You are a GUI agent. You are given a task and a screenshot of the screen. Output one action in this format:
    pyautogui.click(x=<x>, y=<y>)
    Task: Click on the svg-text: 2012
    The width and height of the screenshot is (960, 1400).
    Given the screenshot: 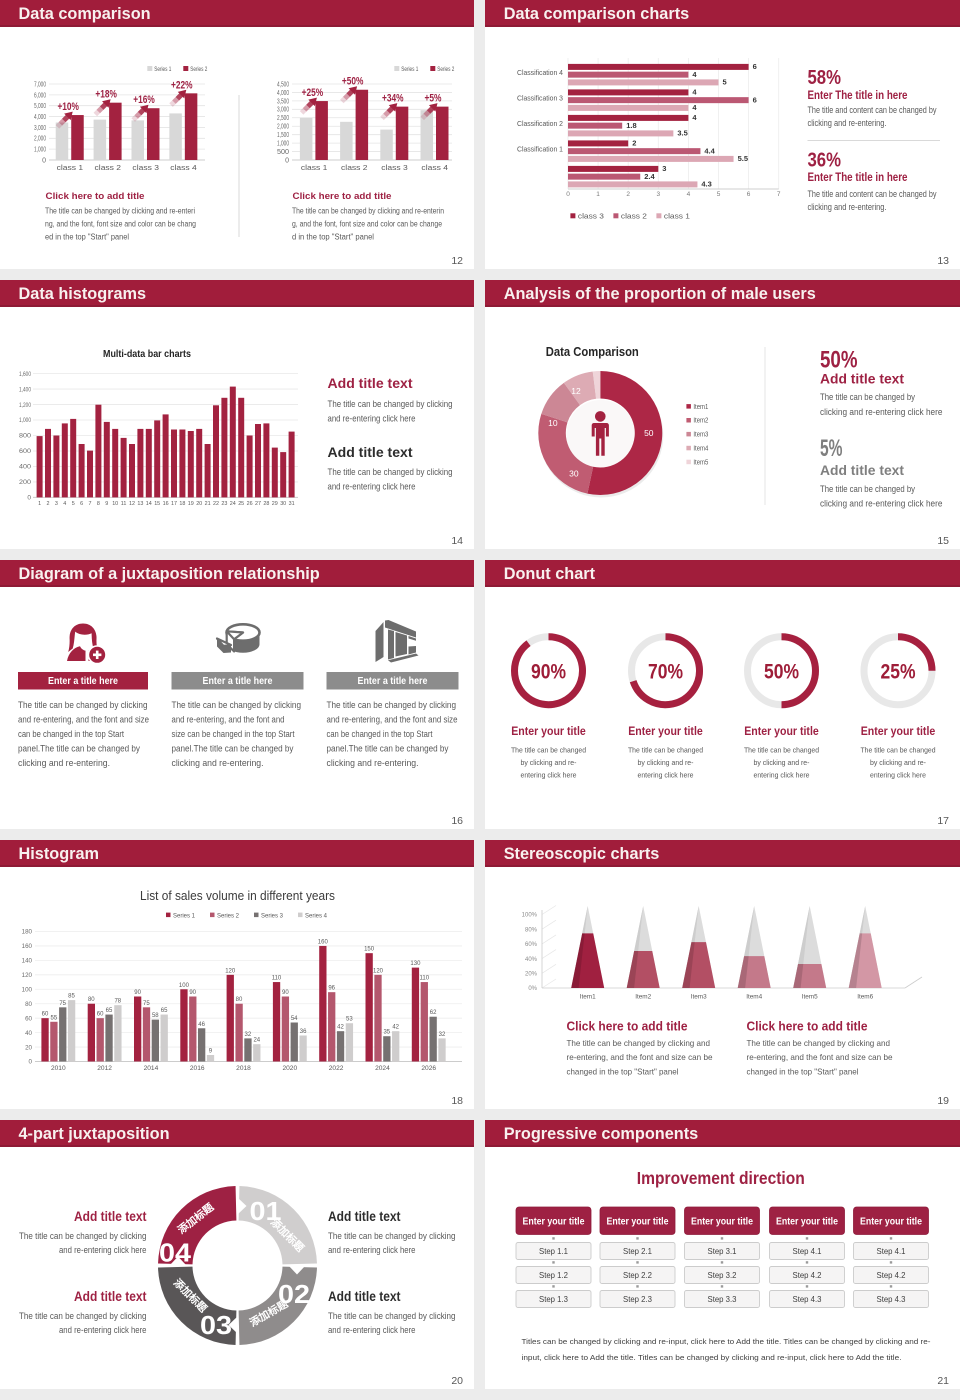 What is the action you would take?
    pyautogui.click(x=104, y=1068)
    